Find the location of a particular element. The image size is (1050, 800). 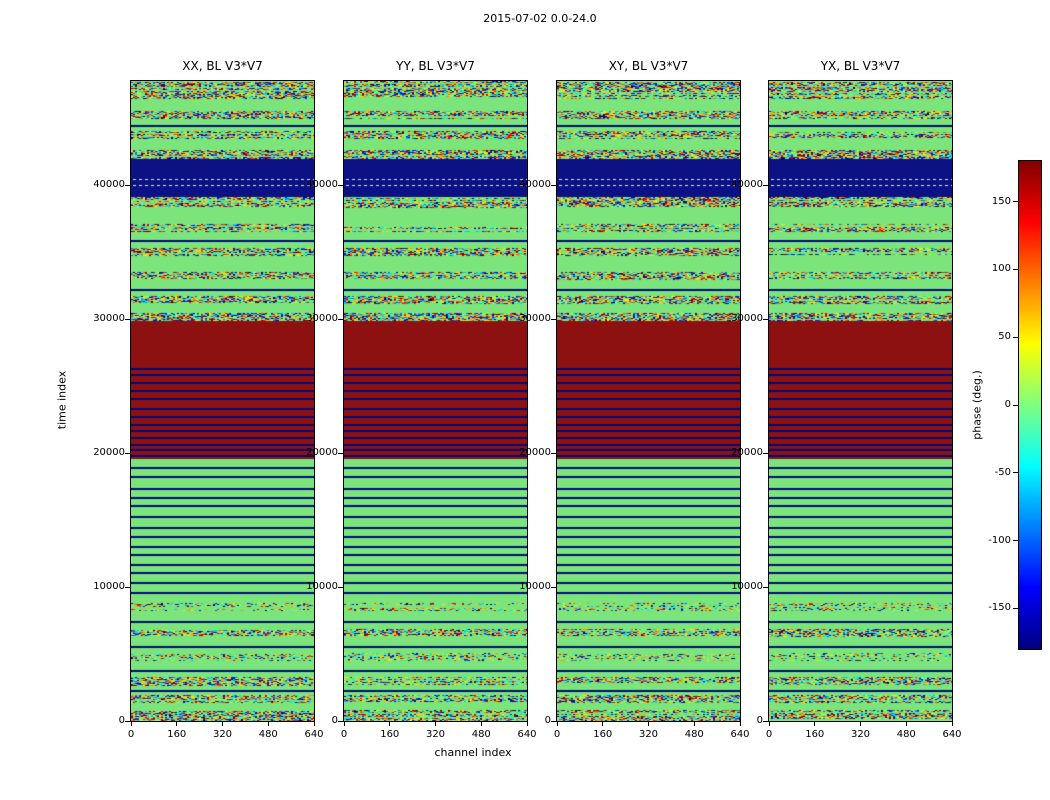

heatmap-yx is located at coordinates (860, 401).